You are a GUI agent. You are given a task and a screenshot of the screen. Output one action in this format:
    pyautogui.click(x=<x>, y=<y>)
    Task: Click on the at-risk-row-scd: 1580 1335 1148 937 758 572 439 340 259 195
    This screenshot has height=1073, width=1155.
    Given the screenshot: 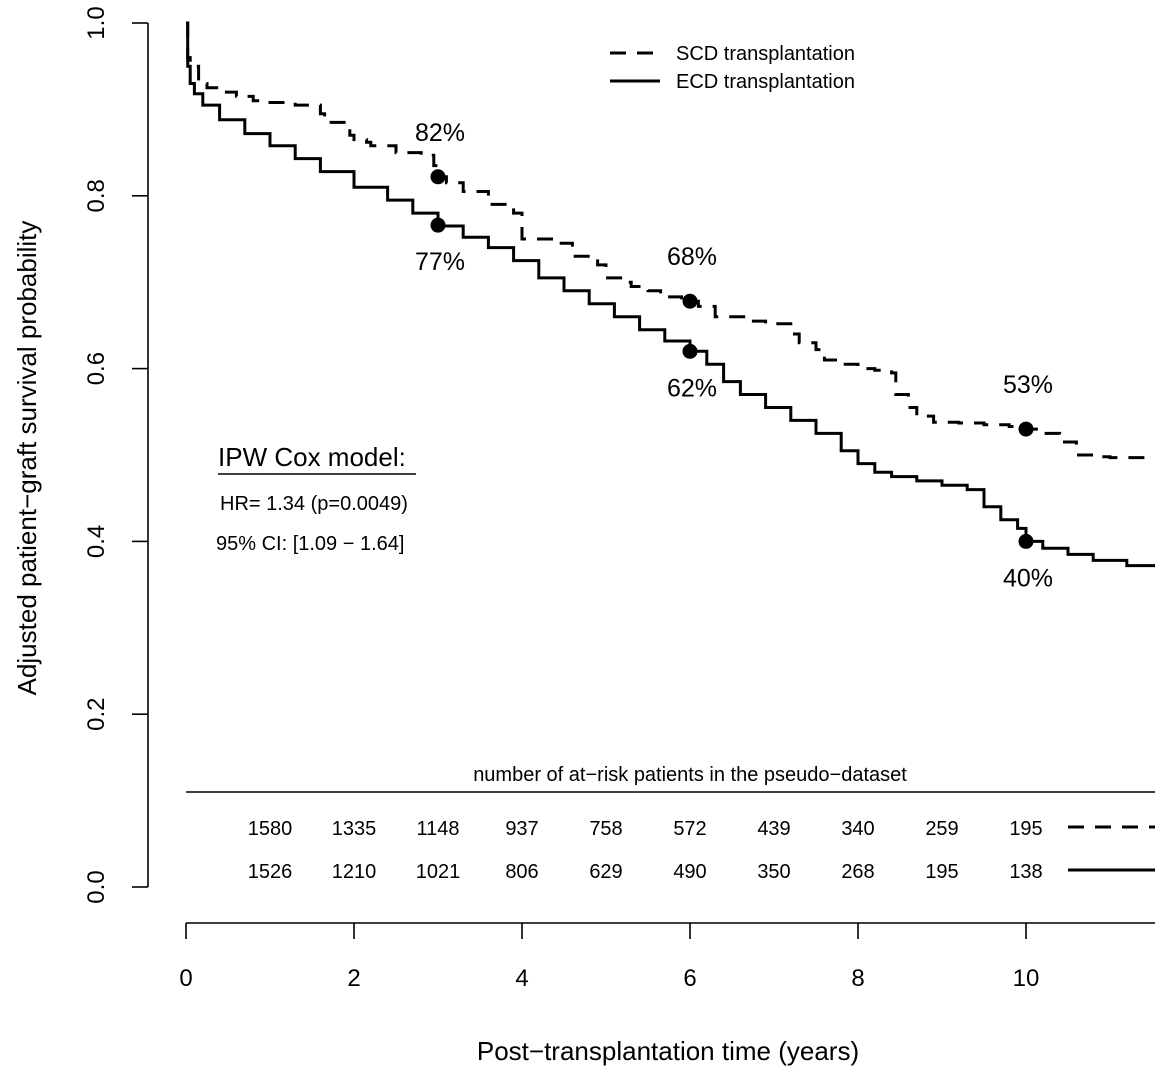 What is the action you would take?
    pyautogui.click(x=645, y=829)
    